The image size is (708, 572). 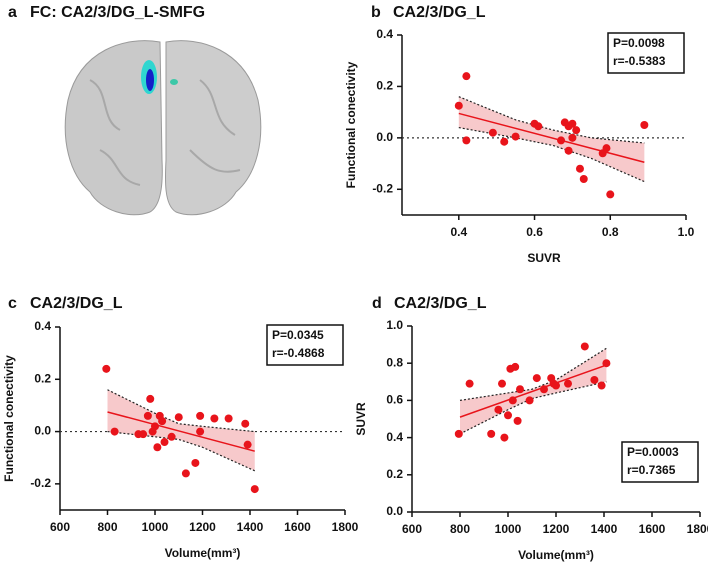 I want to click on x-tick-label: 600, so click(x=60, y=527).